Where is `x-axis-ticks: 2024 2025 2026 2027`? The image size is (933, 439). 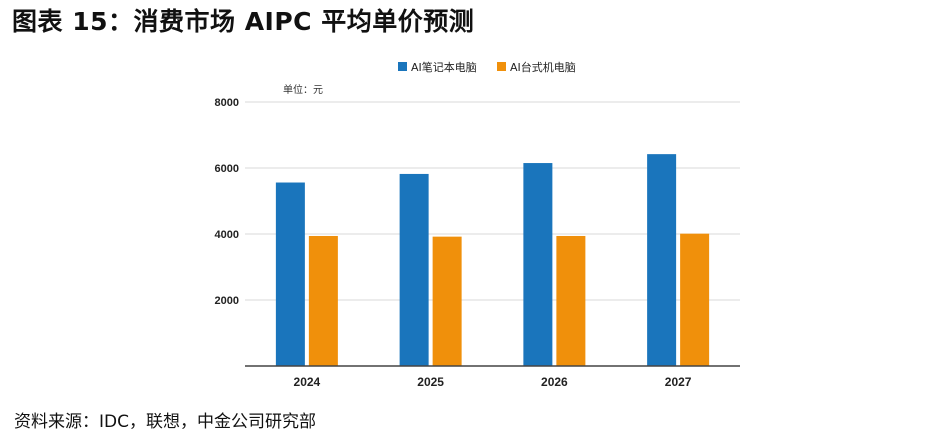
x-axis-ticks: 2024 2025 2026 2027 is located at coordinates (493, 382).